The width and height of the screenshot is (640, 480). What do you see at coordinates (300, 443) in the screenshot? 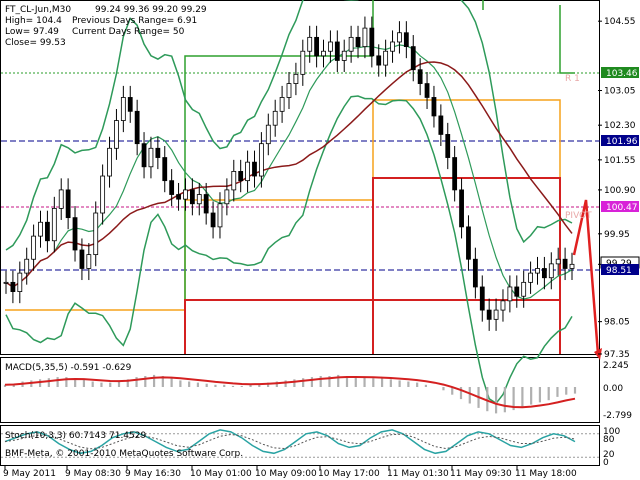
I see `stochastic-lines` at bounding box center [300, 443].